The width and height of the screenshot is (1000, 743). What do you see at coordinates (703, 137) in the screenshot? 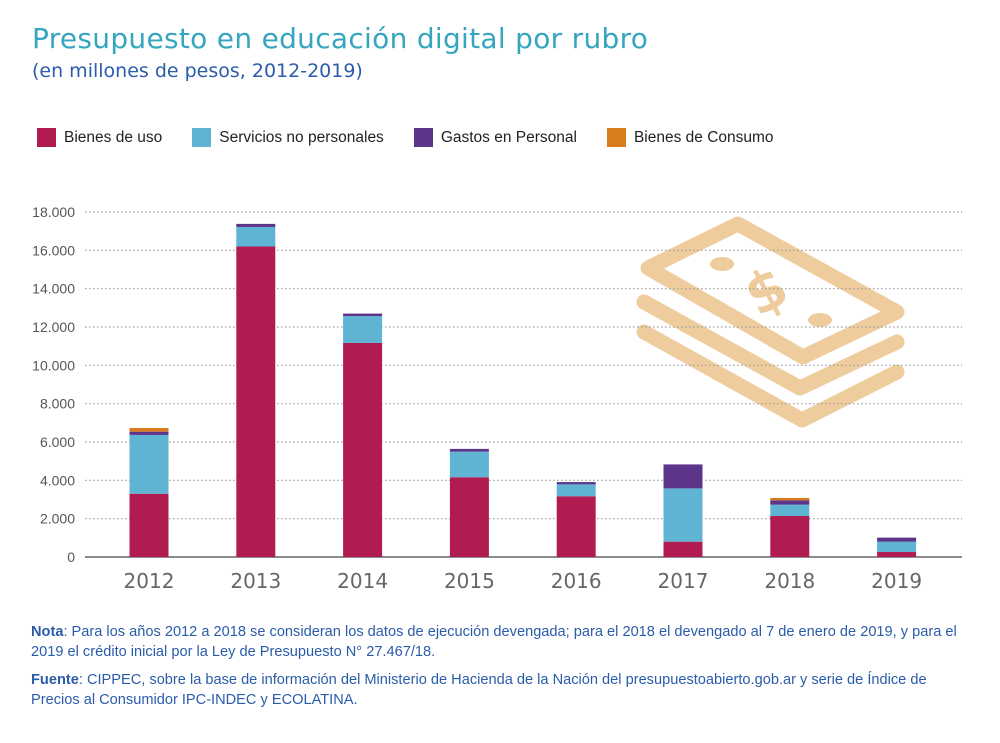
I see `legend-label: Bienes de Consumo` at bounding box center [703, 137].